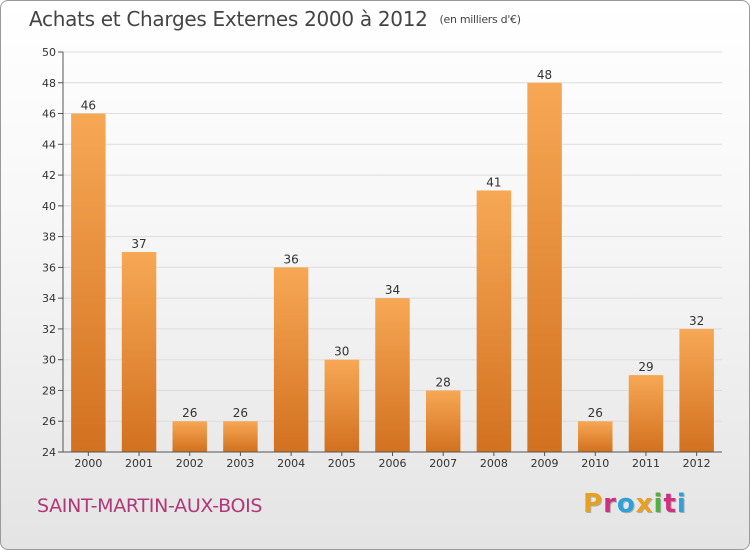 The height and width of the screenshot is (550, 750). Describe the element at coordinates (49, 175) in the screenshot. I see `y-tick-label: 42` at that location.